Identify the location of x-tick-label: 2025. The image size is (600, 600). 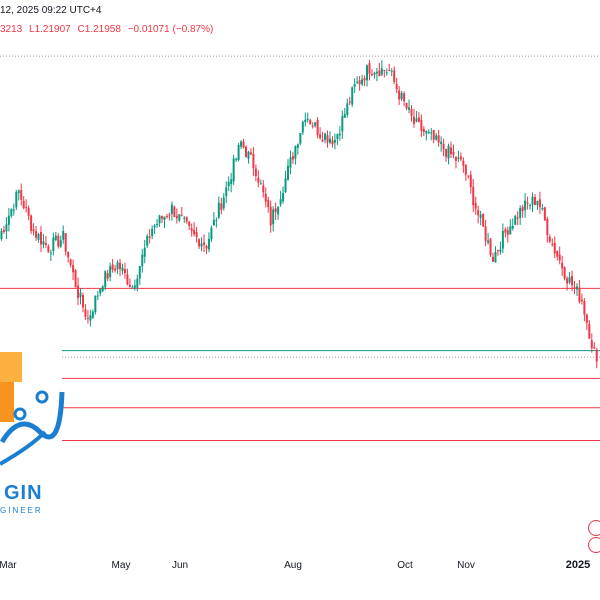
(578, 565).